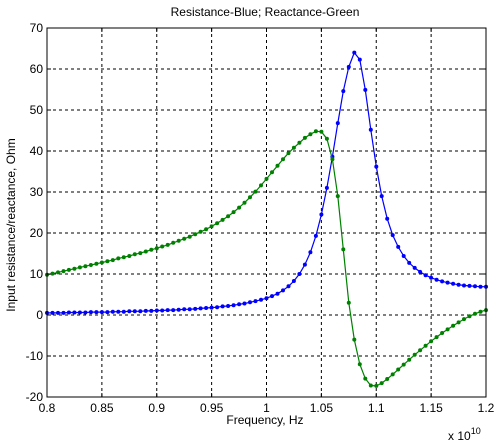 Image resolution: width=496 pixels, height=442 pixels. What do you see at coordinates (376, 408) in the screenshot?
I see `x-tick-label: 1.1` at bounding box center [376, 408].